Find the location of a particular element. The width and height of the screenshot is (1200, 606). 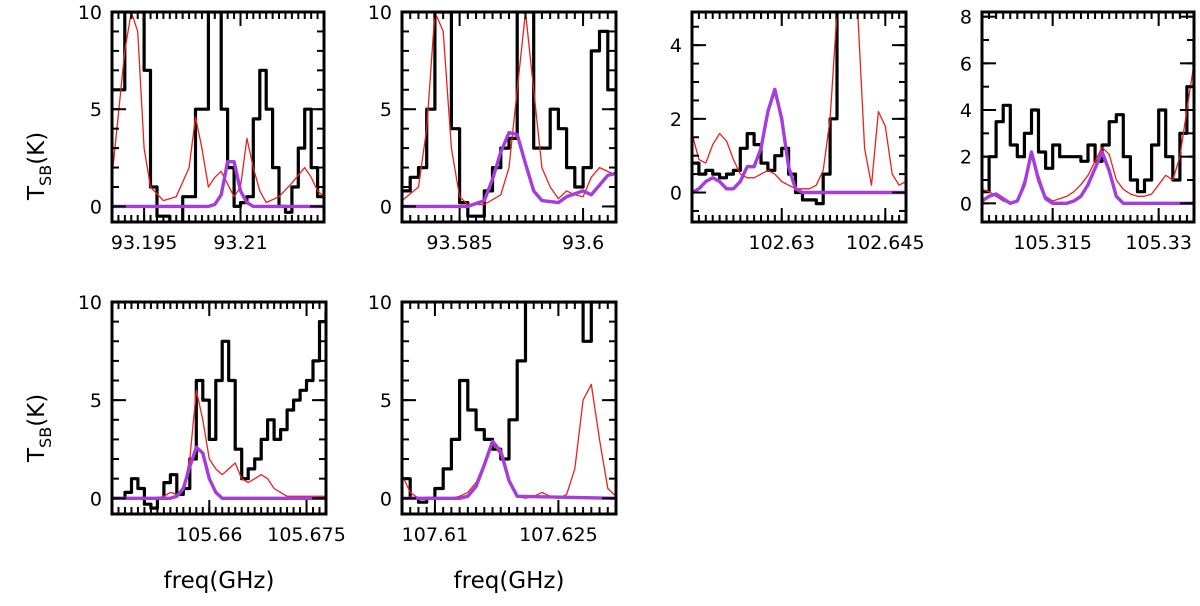

panel-2: 93.585 93.6 0 5 10 is located at coordinates (493, 128).